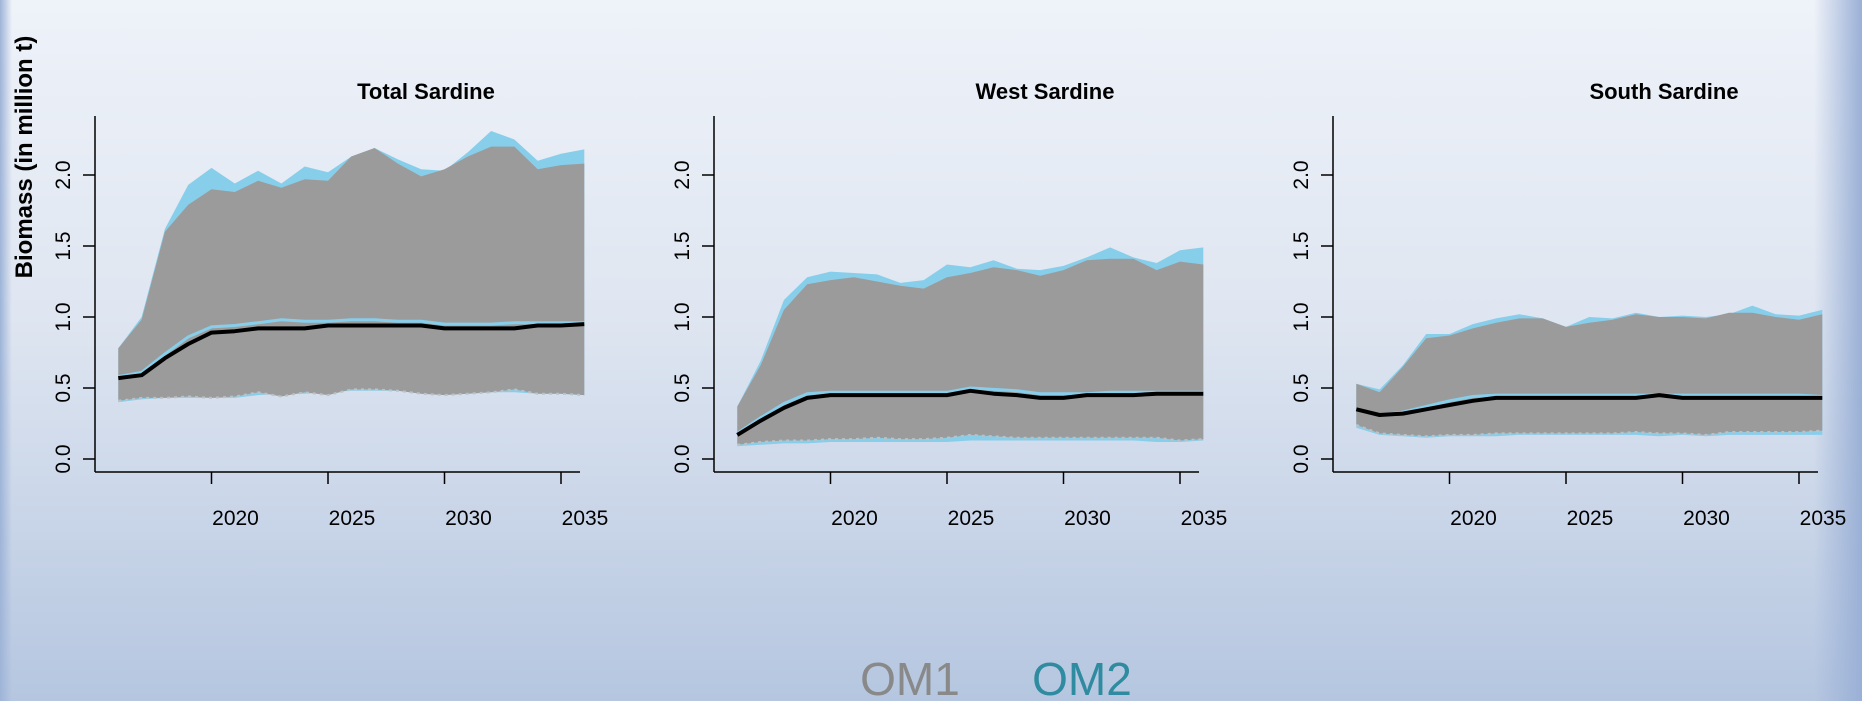  I want to click on legend: OM1 OM2, so click(996, 677).